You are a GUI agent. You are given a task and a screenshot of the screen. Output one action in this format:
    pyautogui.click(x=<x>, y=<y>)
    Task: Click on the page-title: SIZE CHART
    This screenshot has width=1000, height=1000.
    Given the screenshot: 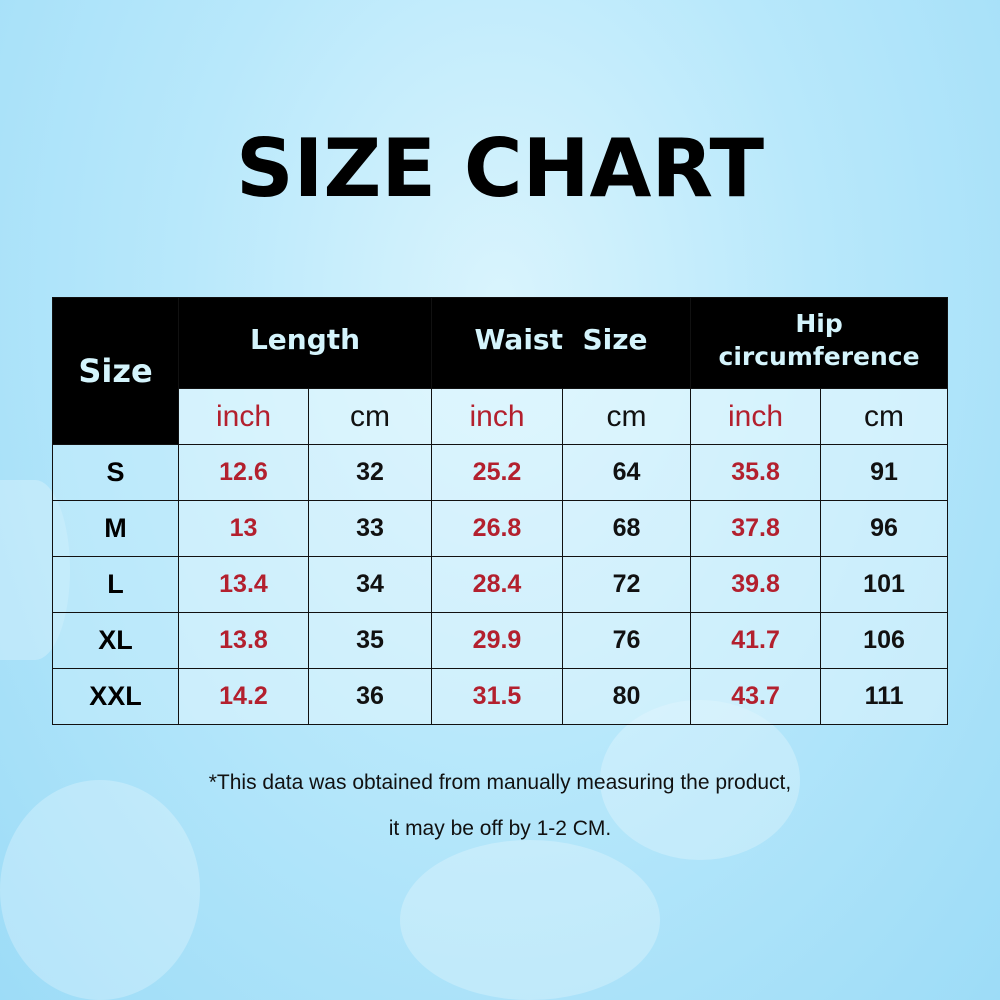 What is the action you would take?
    pyautogui.click(x=500, y=168)
    